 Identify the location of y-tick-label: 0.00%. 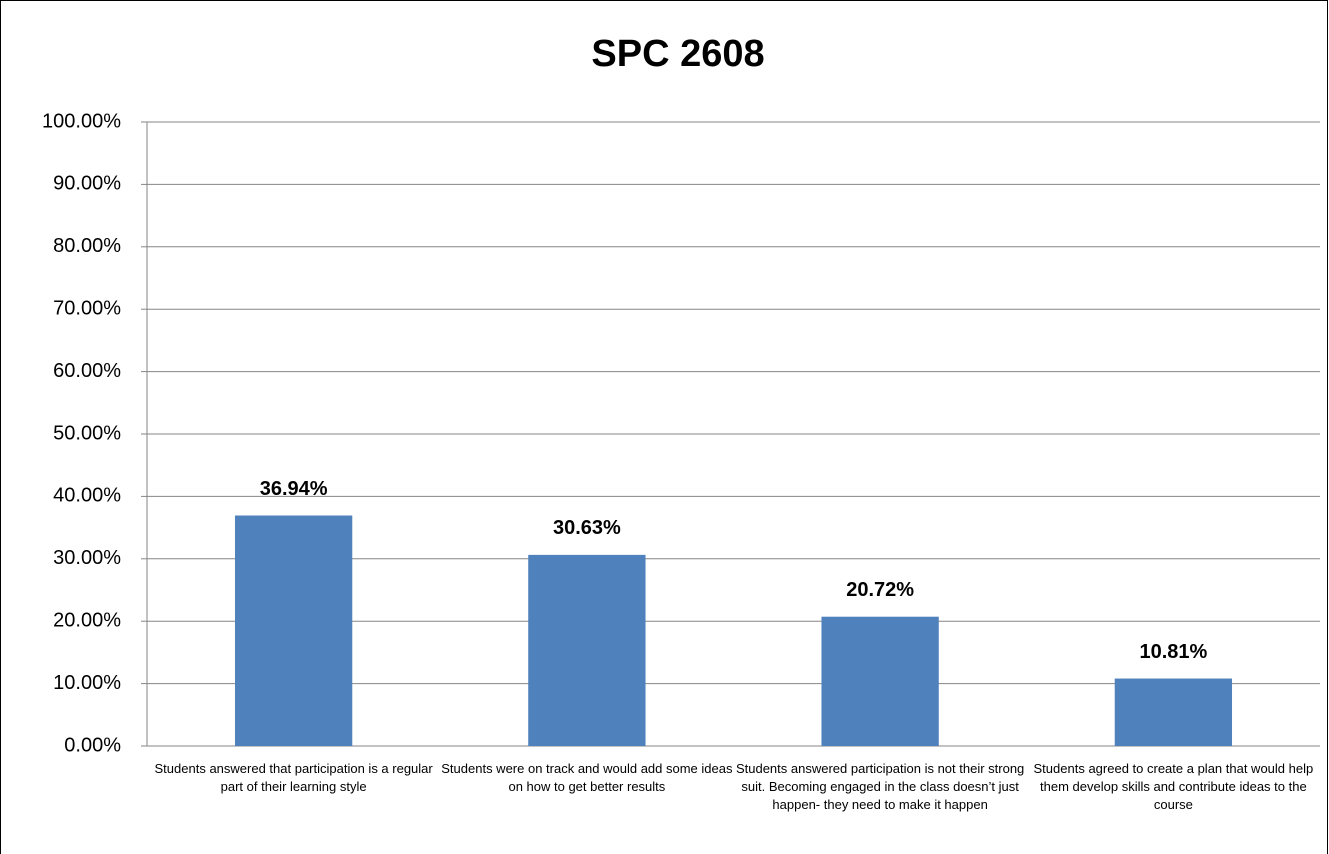
(92, 745).